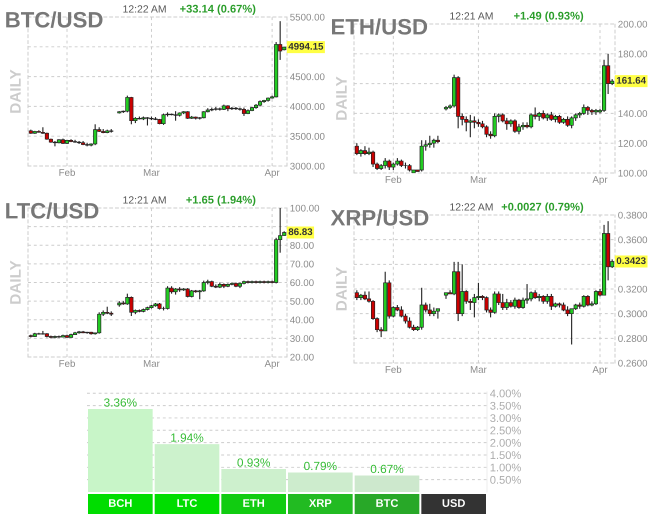  I want to click on y-tick-label: 3000.00, so click(307, 166).